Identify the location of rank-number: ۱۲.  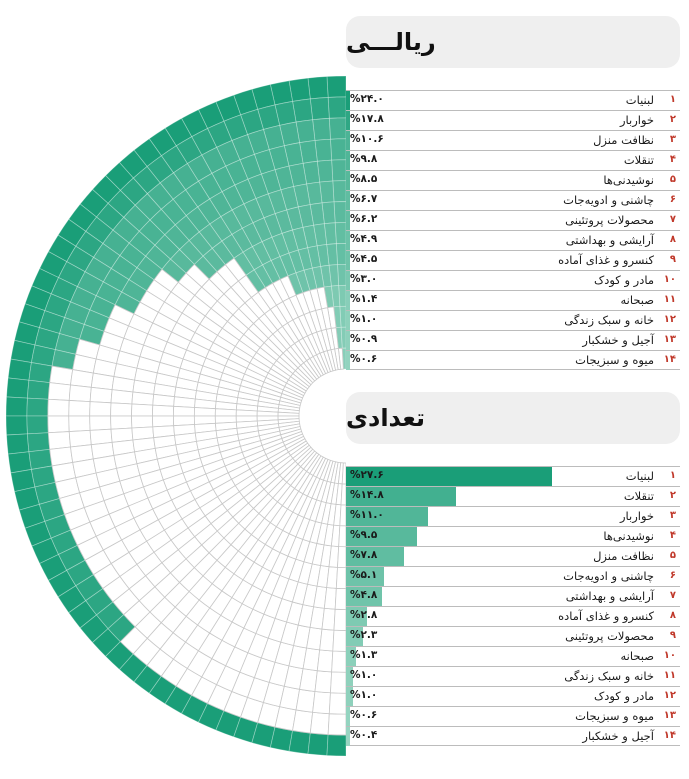
(669, 695).